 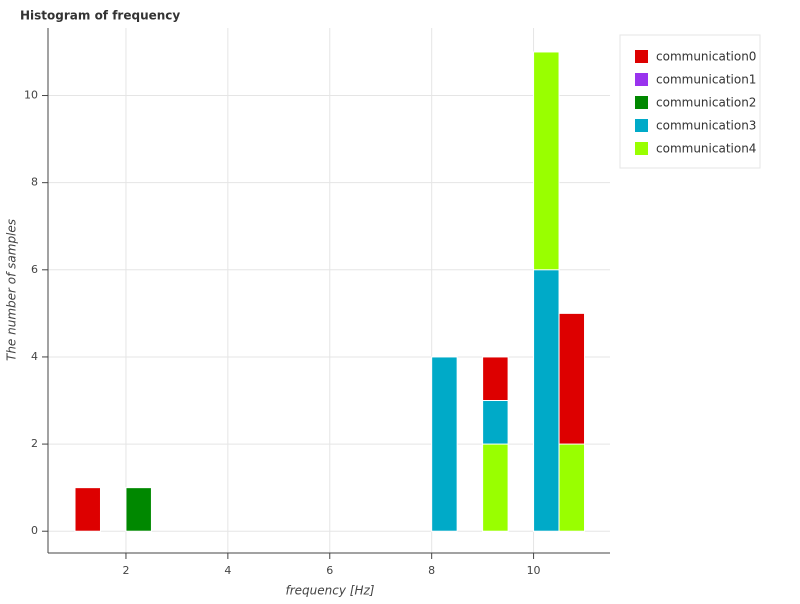 What do you see at coordinates (34, 443) in the screenshot?
I see `y-tick-label: 2` at bounding box center [34, 443].